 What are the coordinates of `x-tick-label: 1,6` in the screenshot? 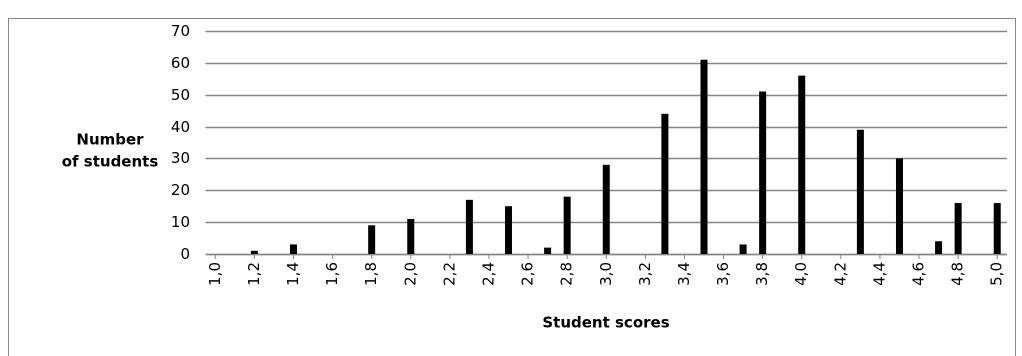 It's located at (332, 274).